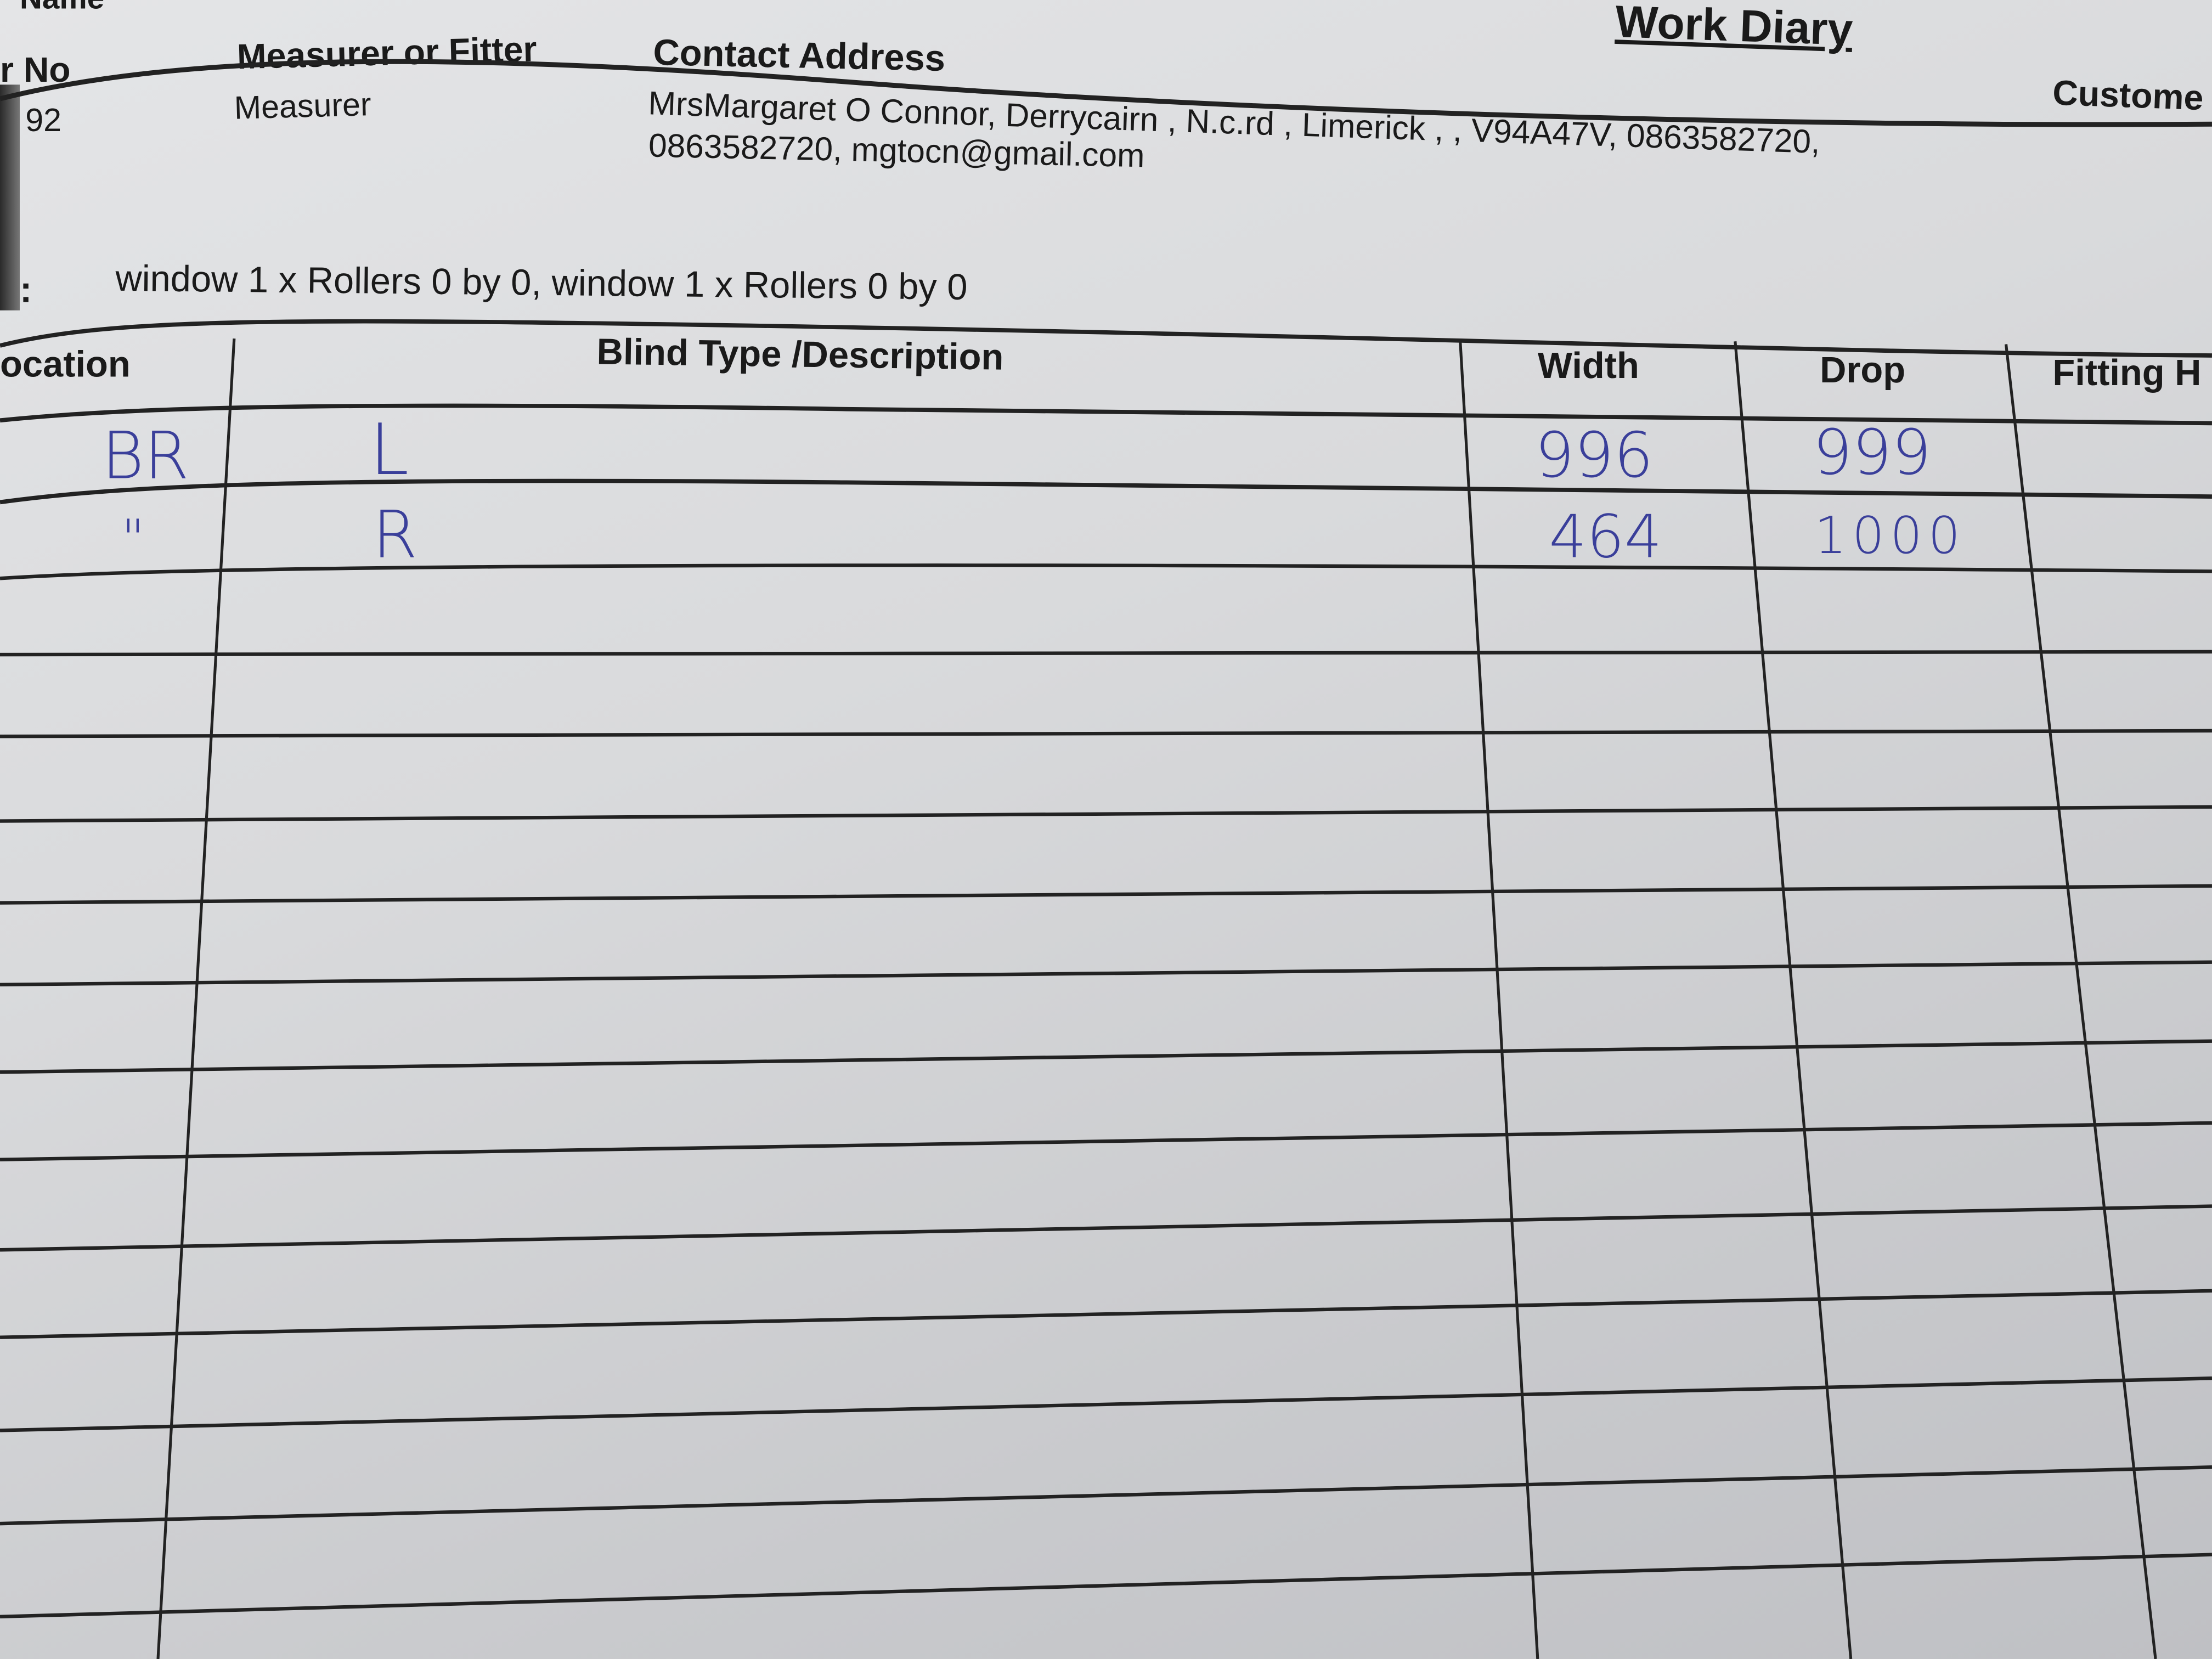 The width and height of the screenshot is (2212, 1659). I want to click on cell-location: ", so click(133, 539).